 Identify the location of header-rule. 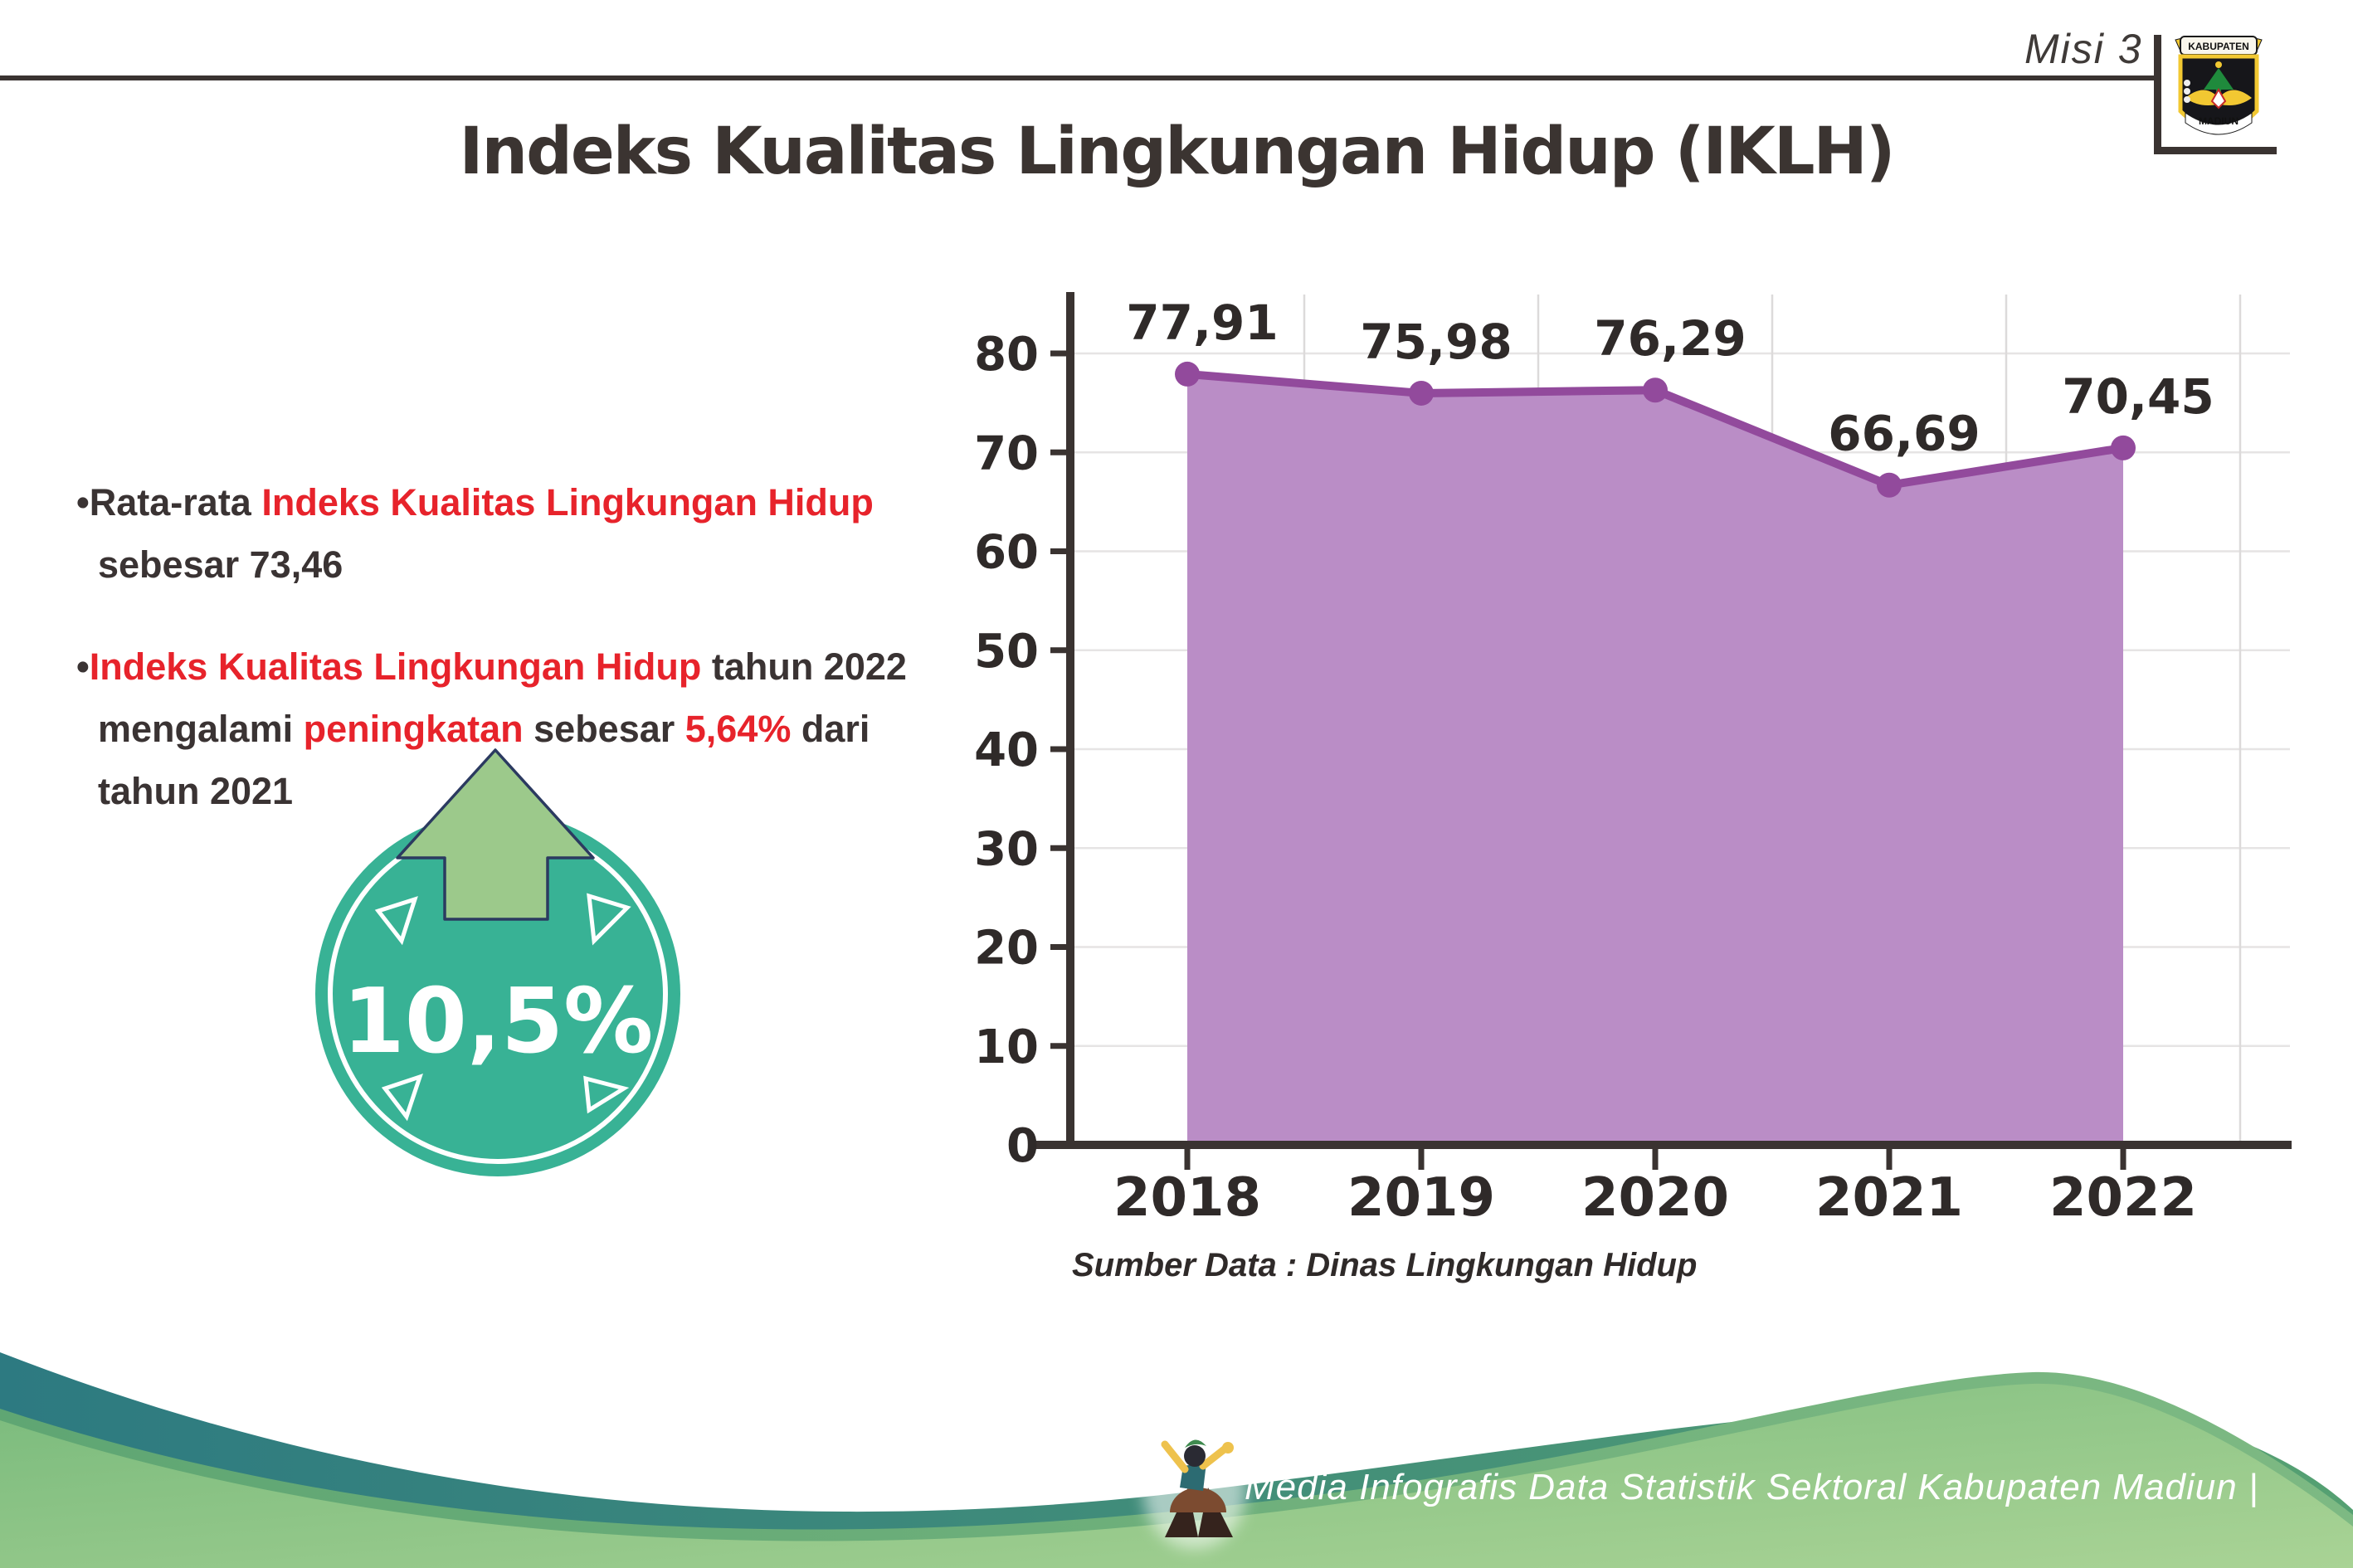
(1078, 77).